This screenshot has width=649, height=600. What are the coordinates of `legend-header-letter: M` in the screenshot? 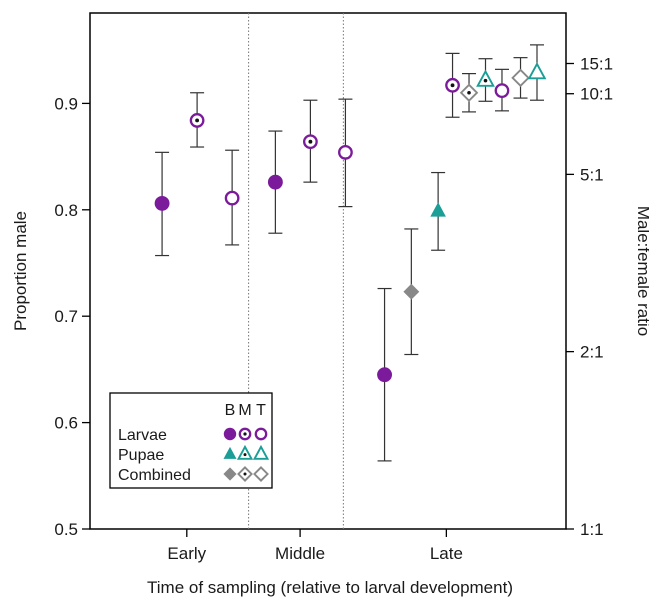 It's located at (244, 410).